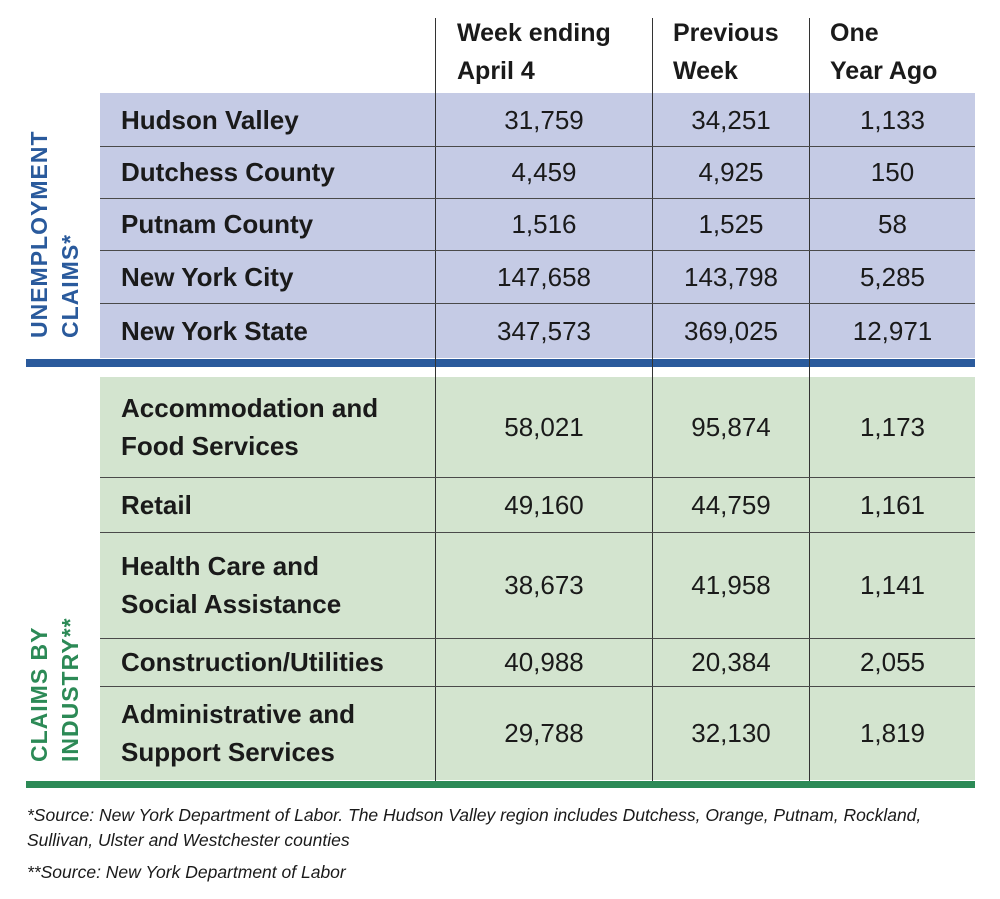  What do you see at coordinates (252, 662) in the screenshot?
I see `row-label-line: Construction/Utilities` at bounding box center [252, 662].